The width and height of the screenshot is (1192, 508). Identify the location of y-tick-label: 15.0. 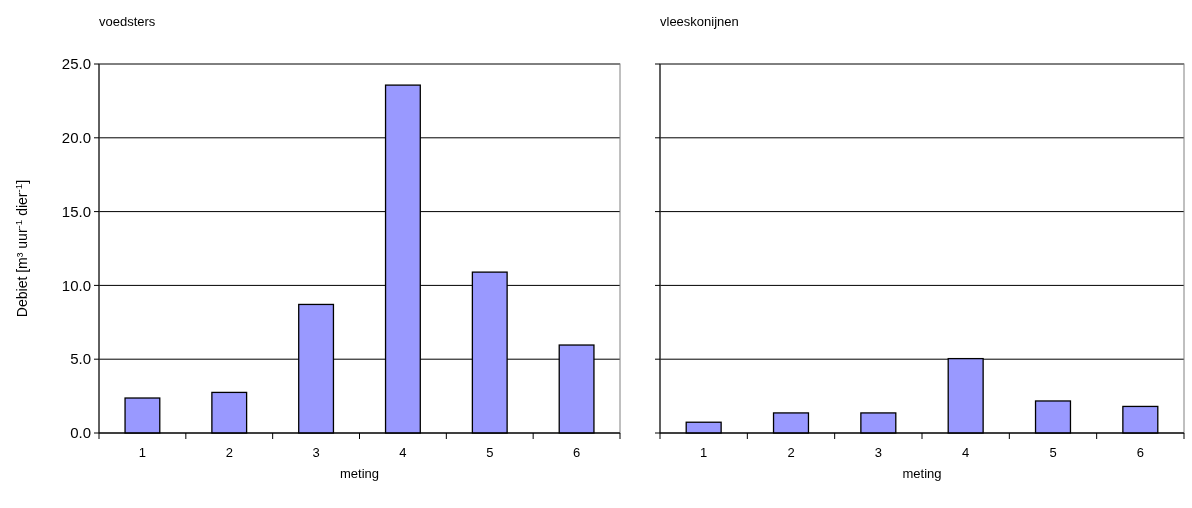
(76, 211).